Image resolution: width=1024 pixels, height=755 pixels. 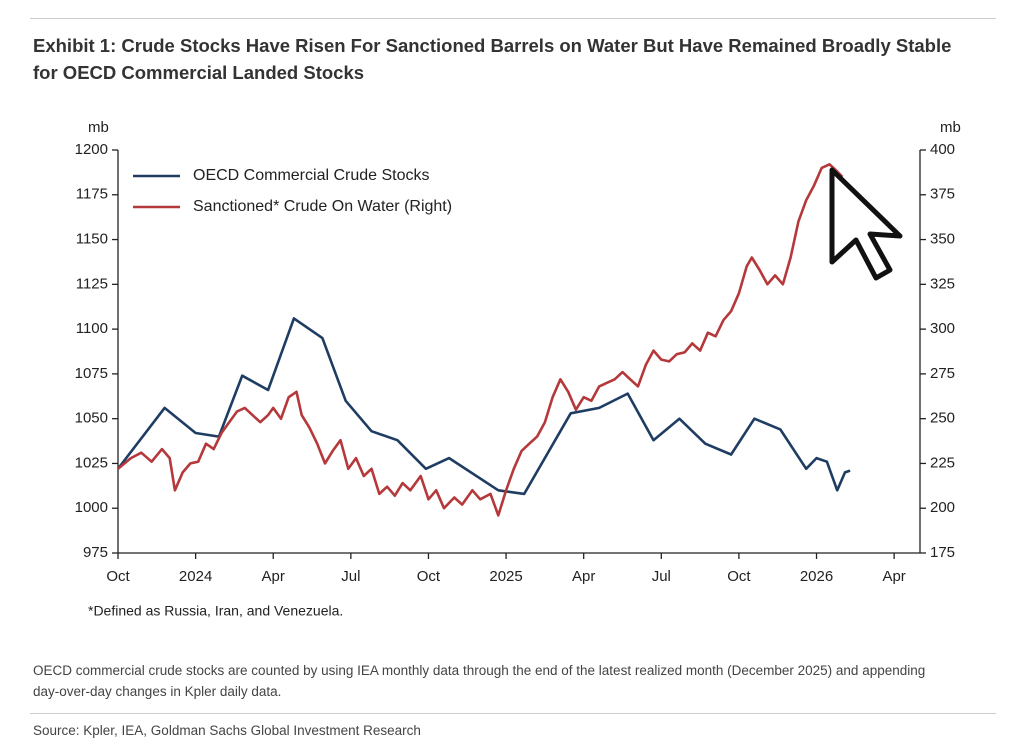 What do you see at coordinates (505, 576) in the screenshot?
I see `x-tick-label: 2025` at bounding box center [505, 576].